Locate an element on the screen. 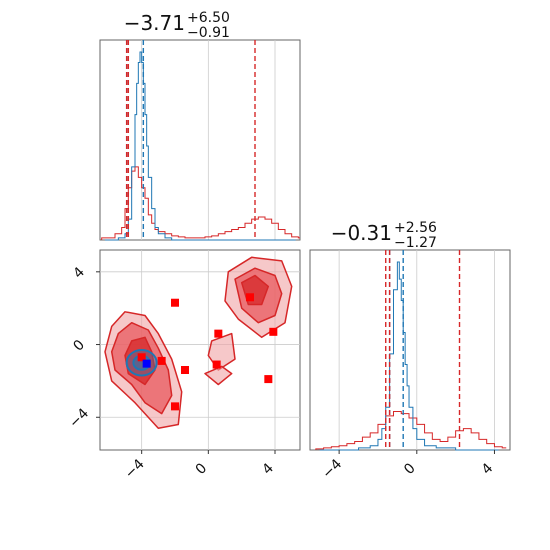 Image resolution: width=550 pixels, height=550 pixels. y-tick-label: 0 is located at coordinates (79, 346).